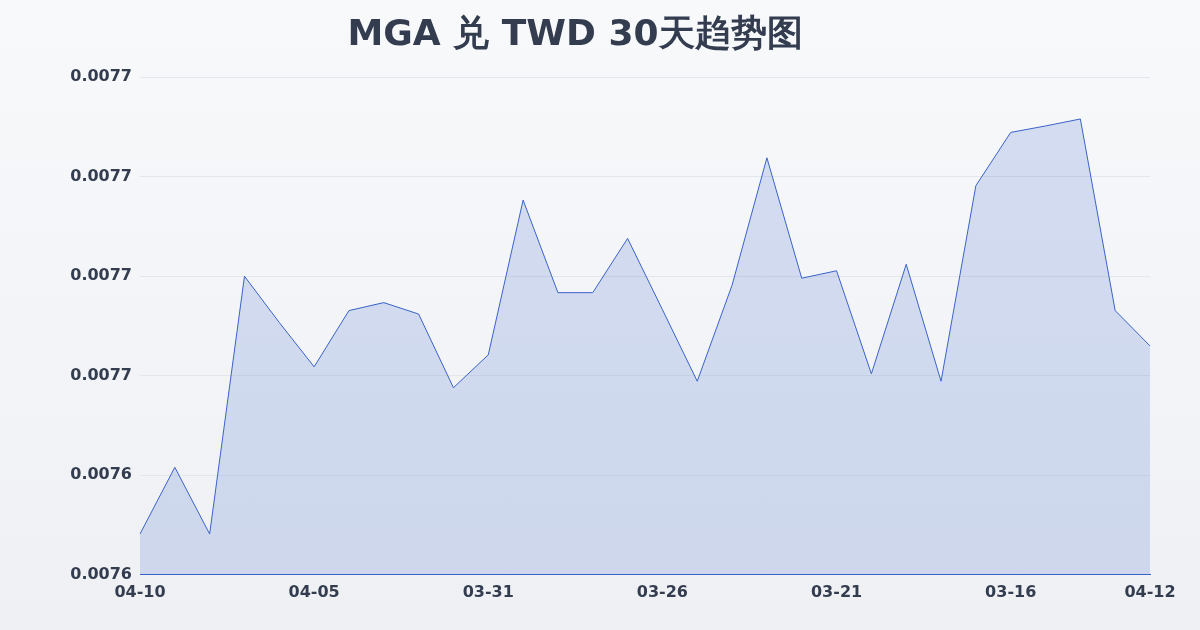 This screenshot has height=630, width=1200. What do you see at coordinates (488, 591) in the screenshot?
I see `x-tick-label: 03-31` at bounding box center [488, 591].